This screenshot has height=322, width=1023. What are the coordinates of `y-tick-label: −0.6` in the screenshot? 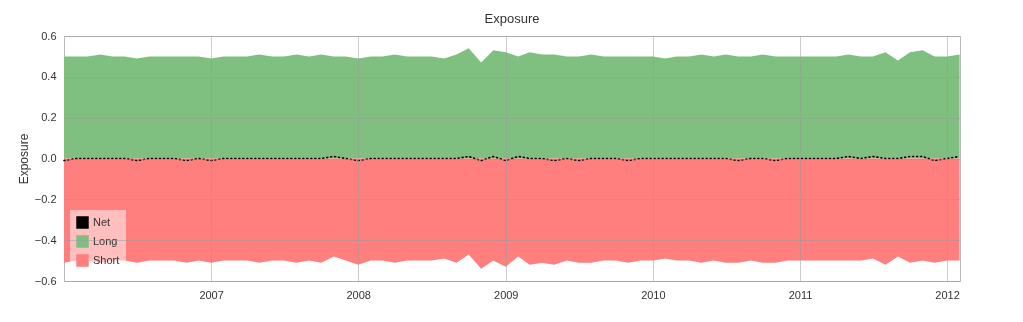 It's located at (45, 280).